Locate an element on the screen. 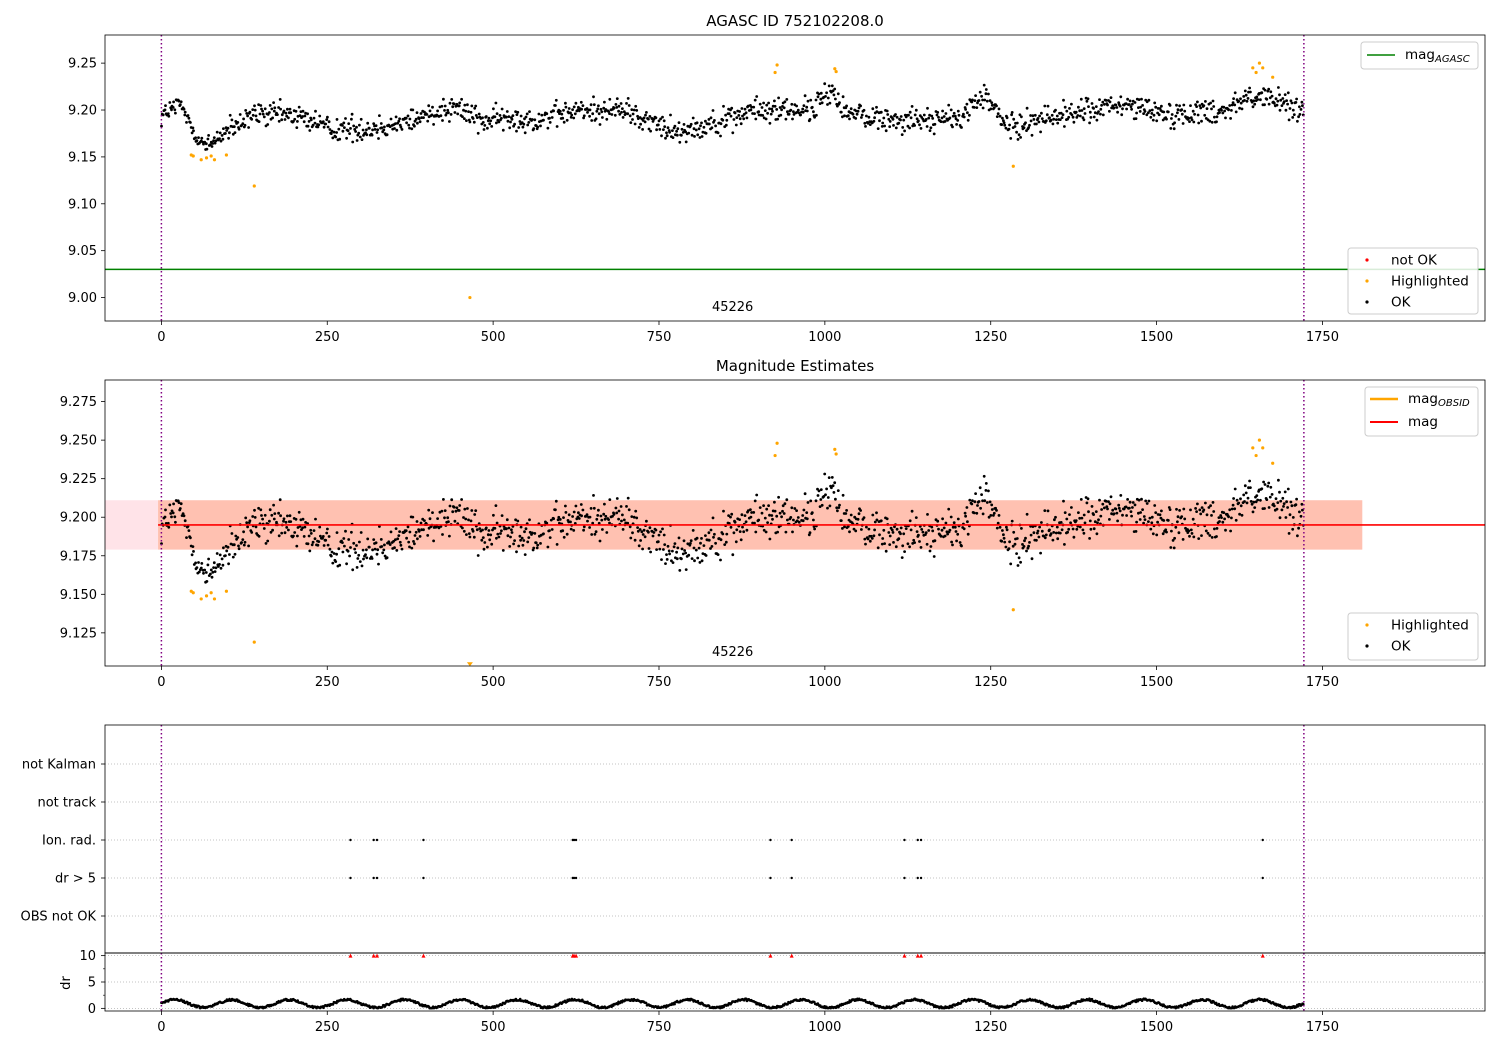 The height and width of the screenshot is (1050, 1500). x-tick-label: 0 is located at coordinates (161, 337).